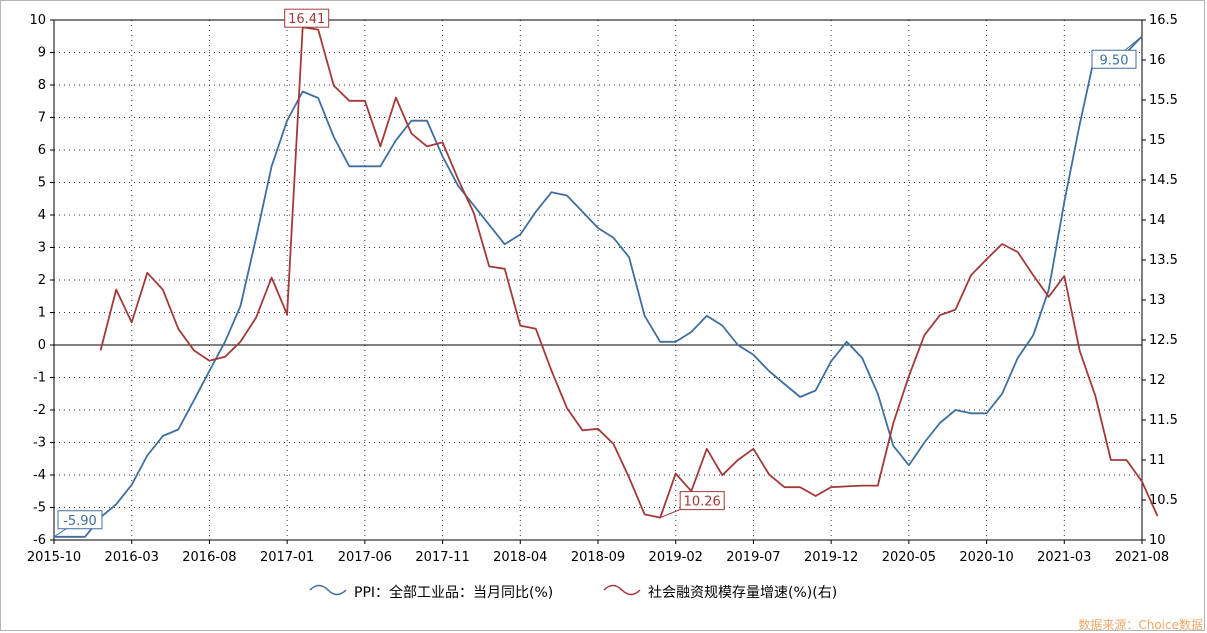 The width and height of the screenshot is (1207, 633). I want to click on y-right-tick-label: 11.5, so click(1163, 420).